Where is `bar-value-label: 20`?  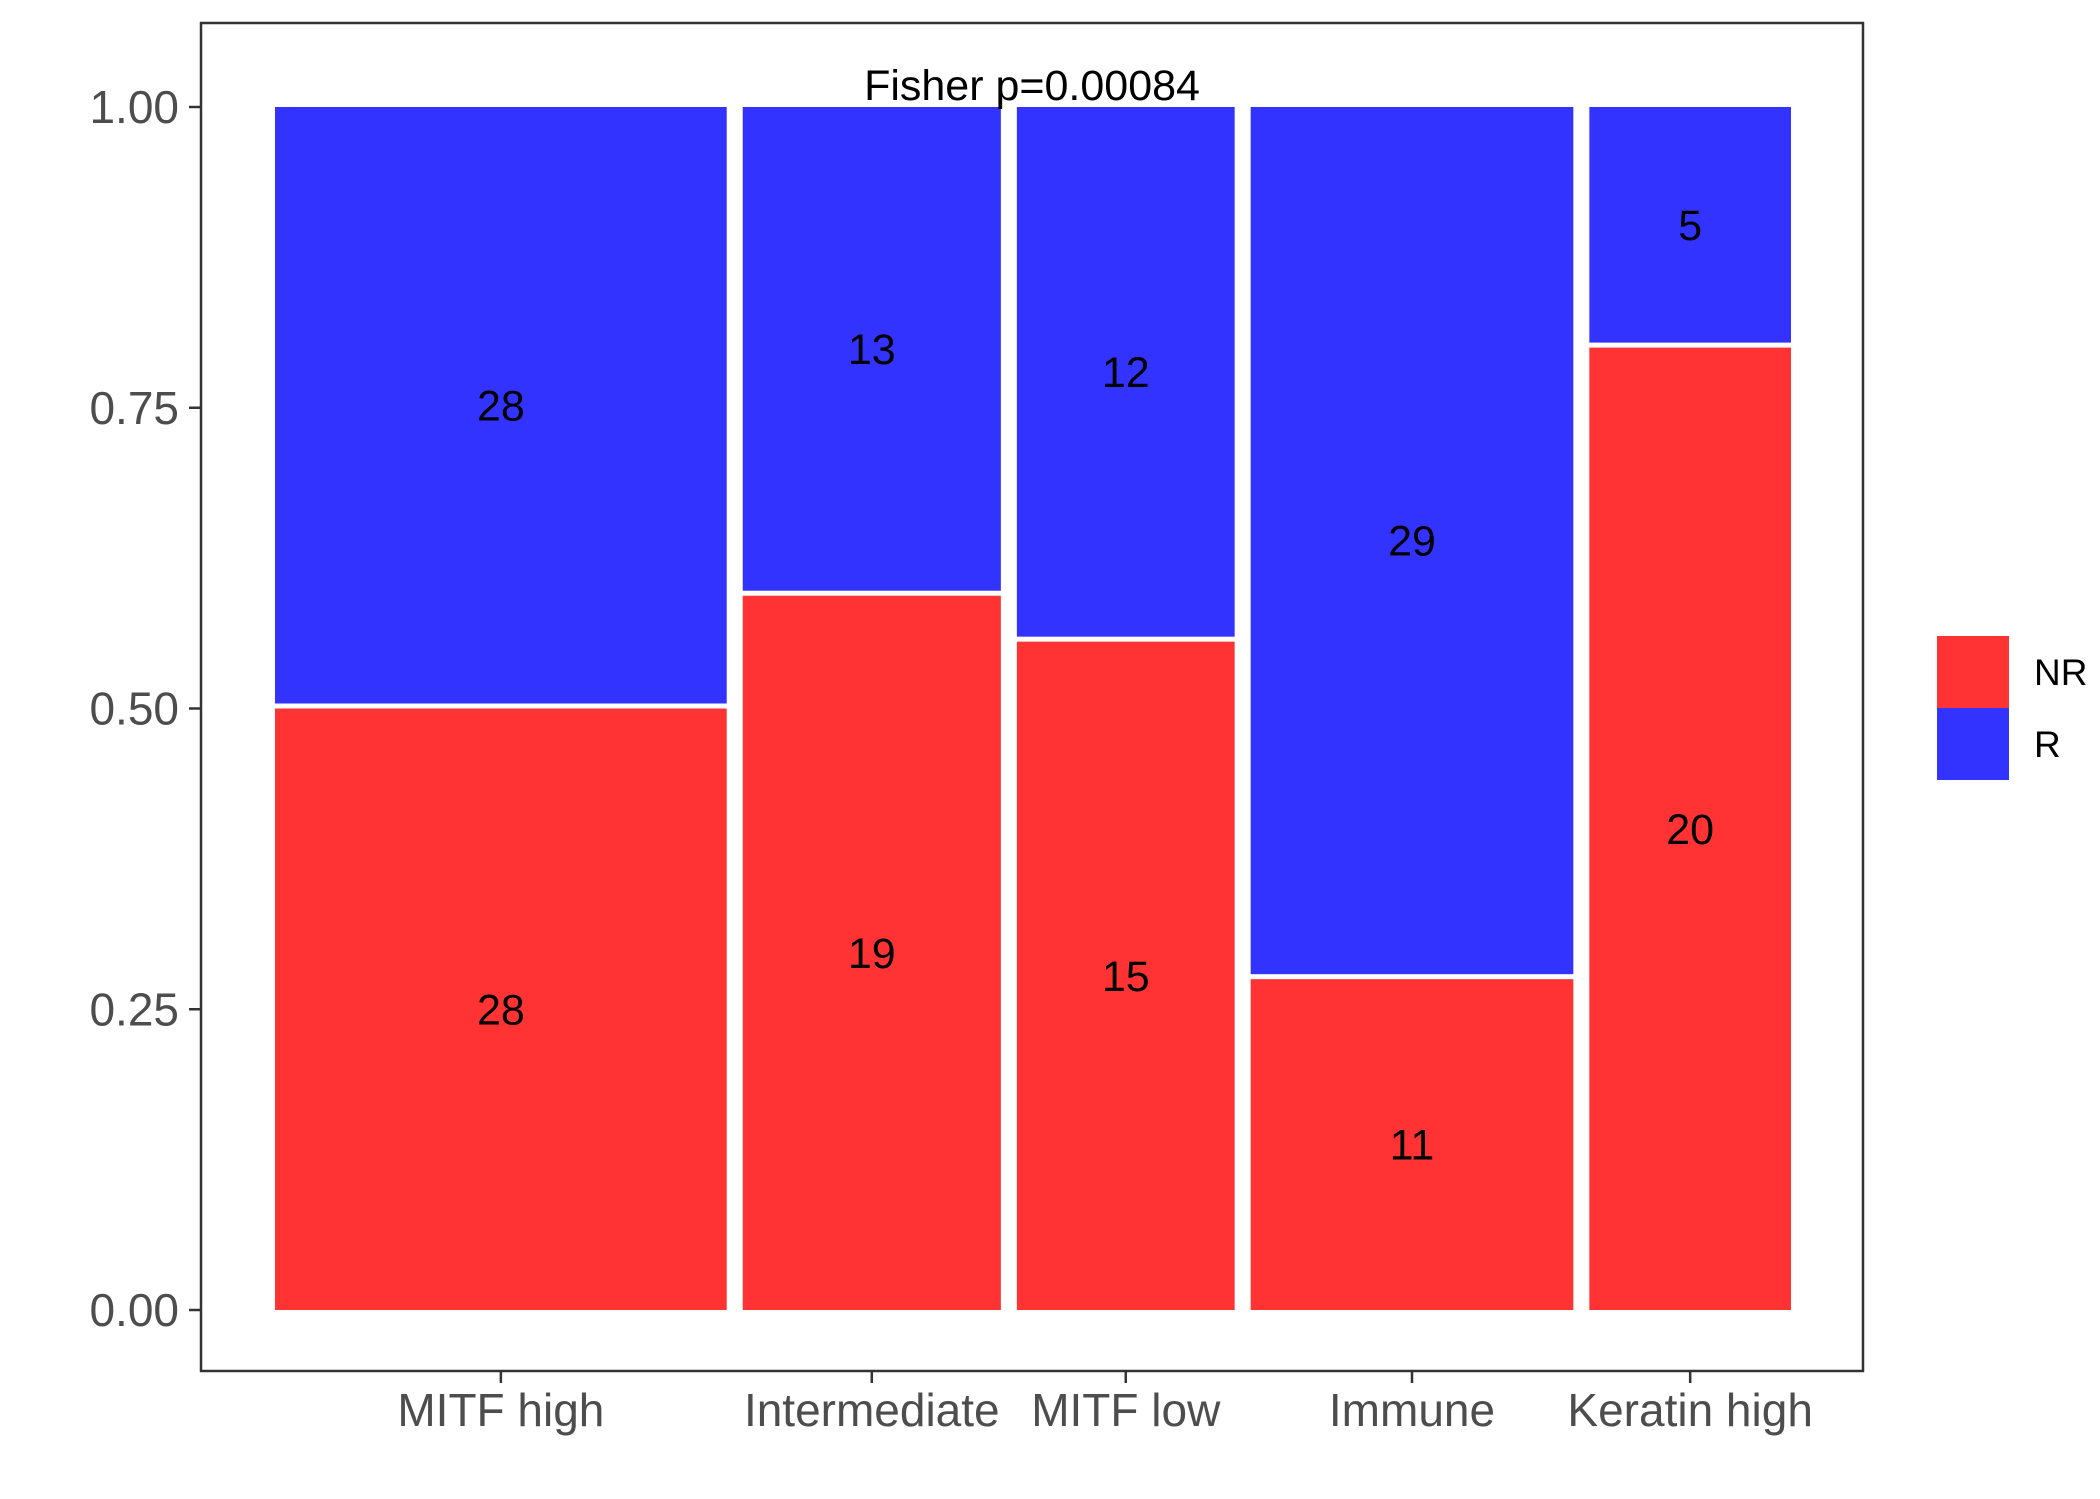
bar-value-label: 20 is located at coordinates (1690, 830).